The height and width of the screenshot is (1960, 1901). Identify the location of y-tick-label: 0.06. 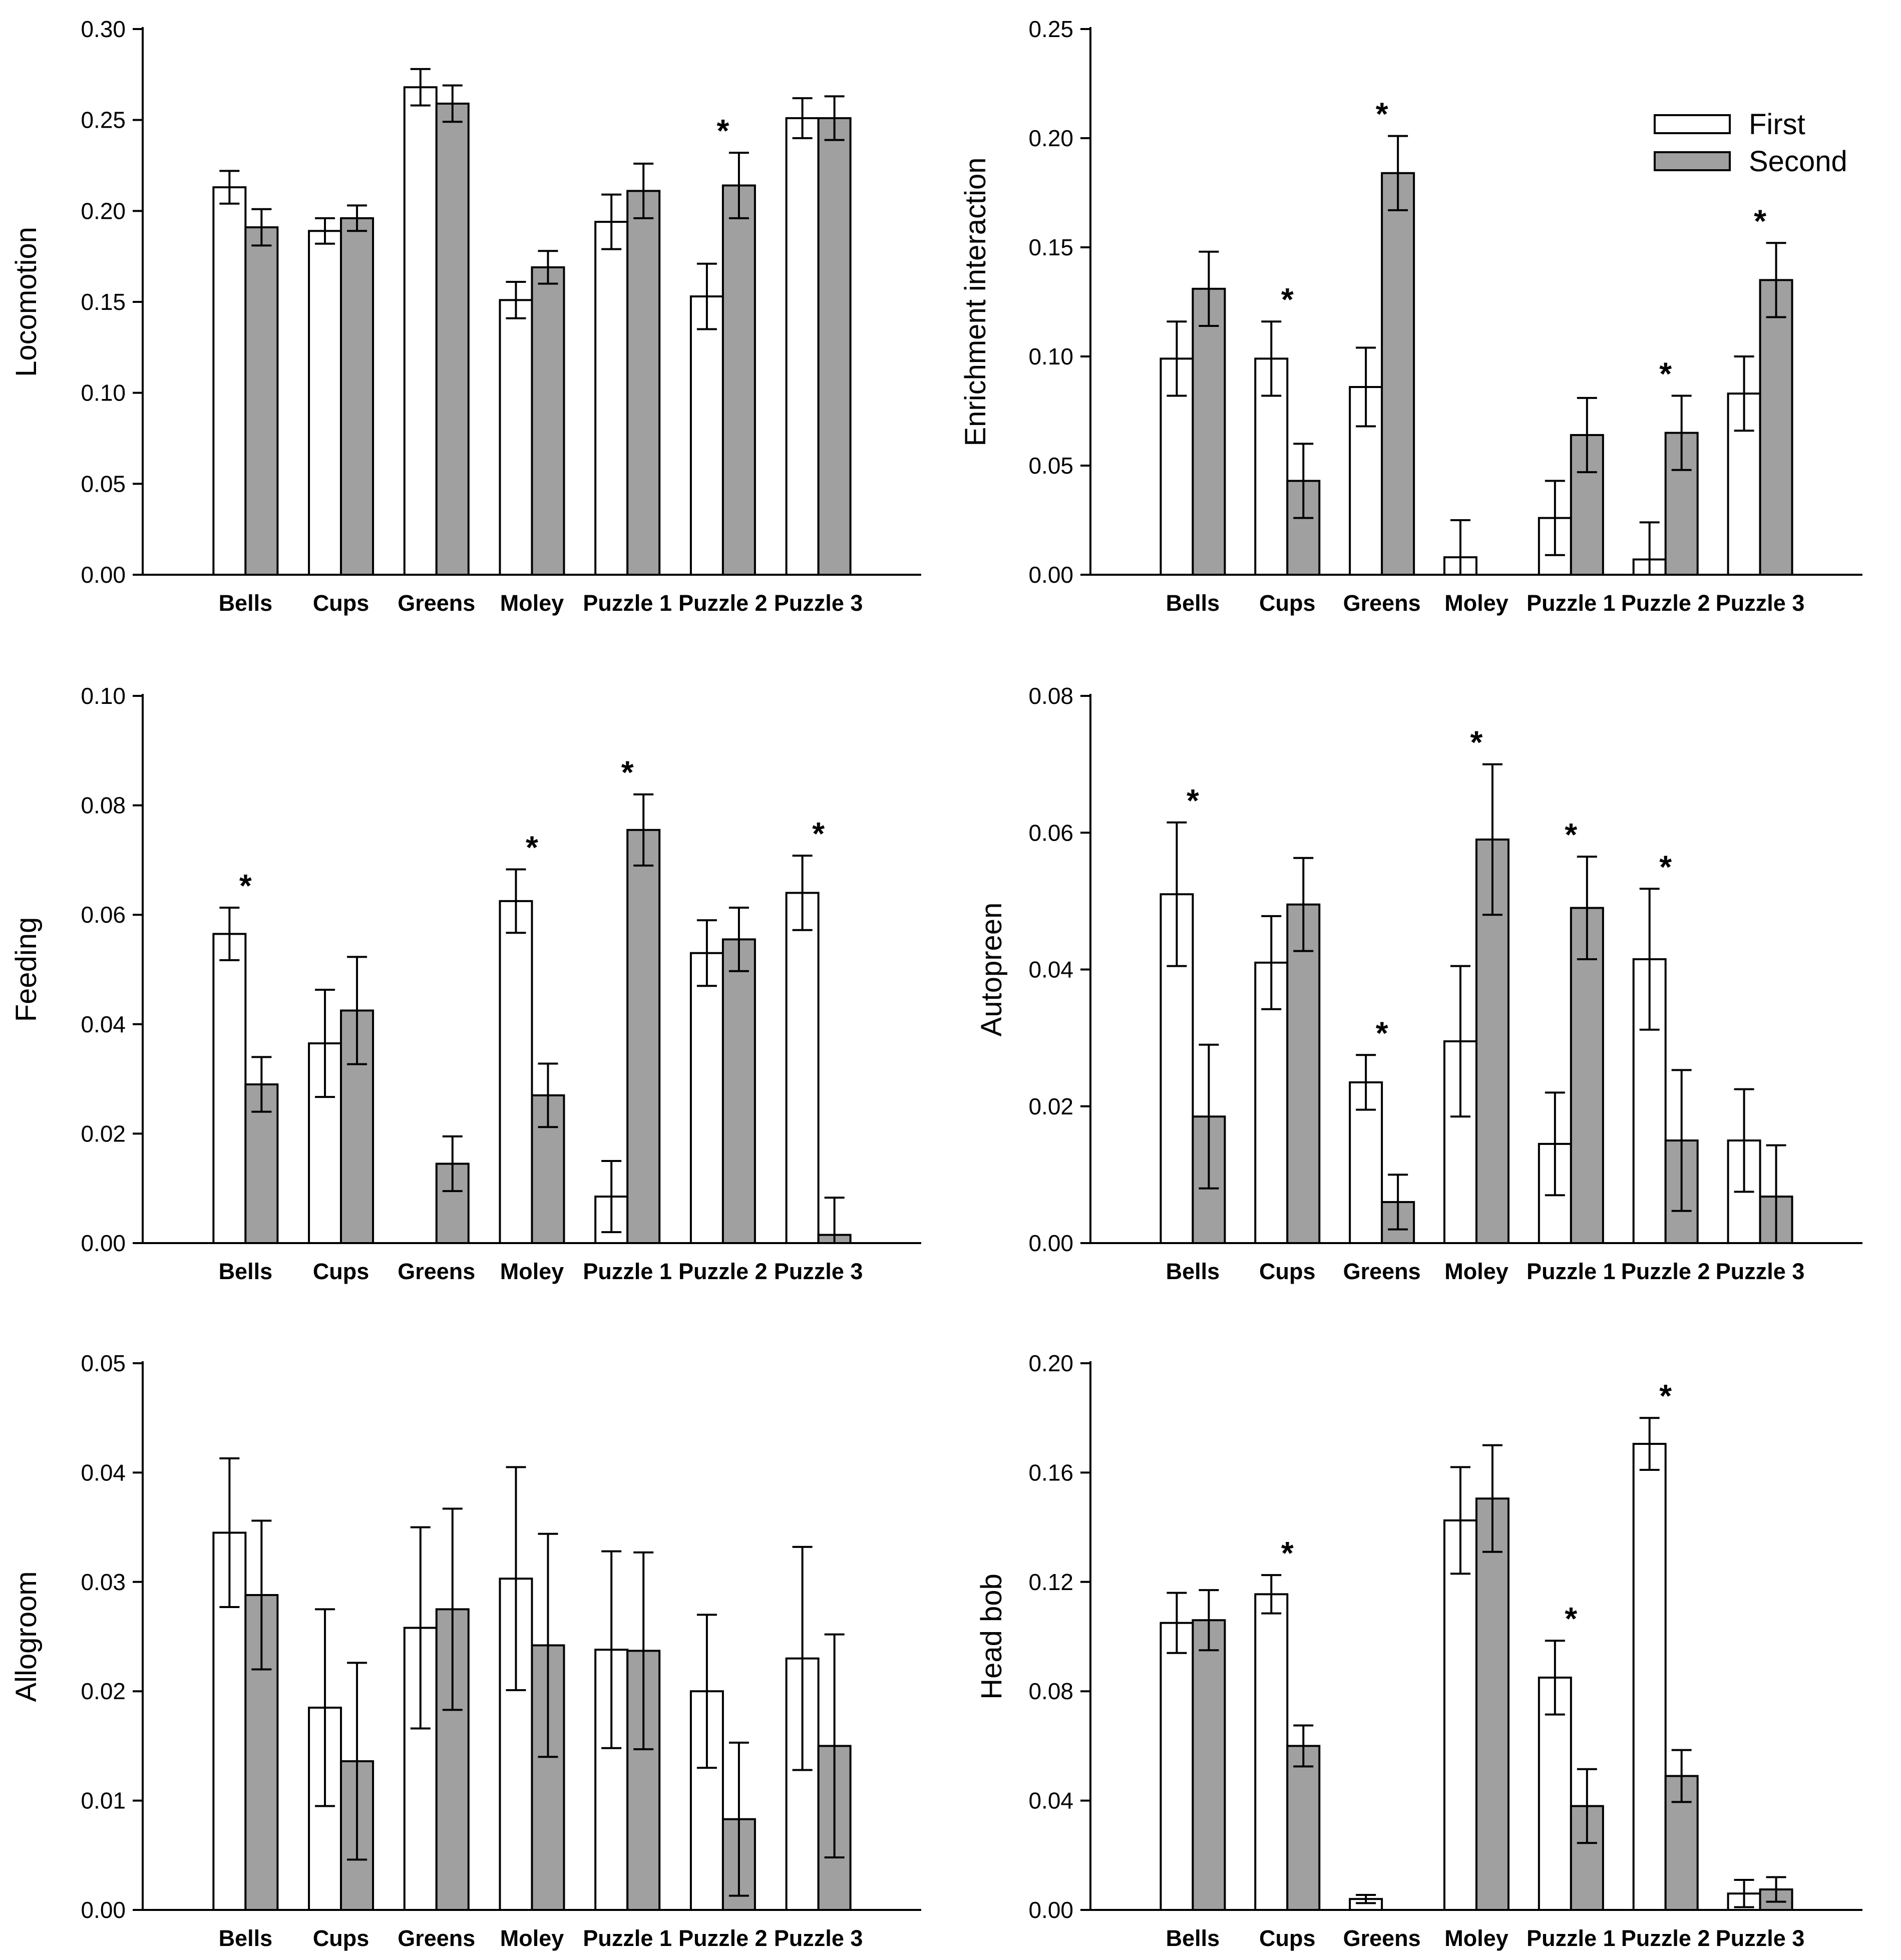
(104, 915).